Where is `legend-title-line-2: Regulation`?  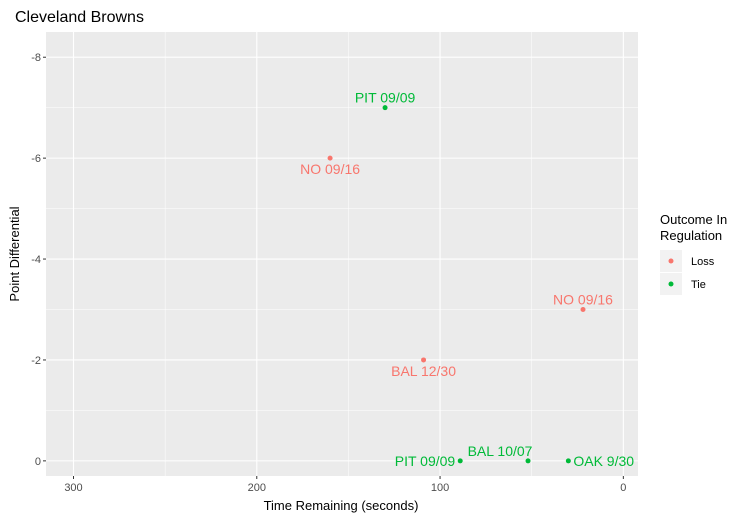
legend-title-line-2: Regulation is located at coordinates (691, 235).